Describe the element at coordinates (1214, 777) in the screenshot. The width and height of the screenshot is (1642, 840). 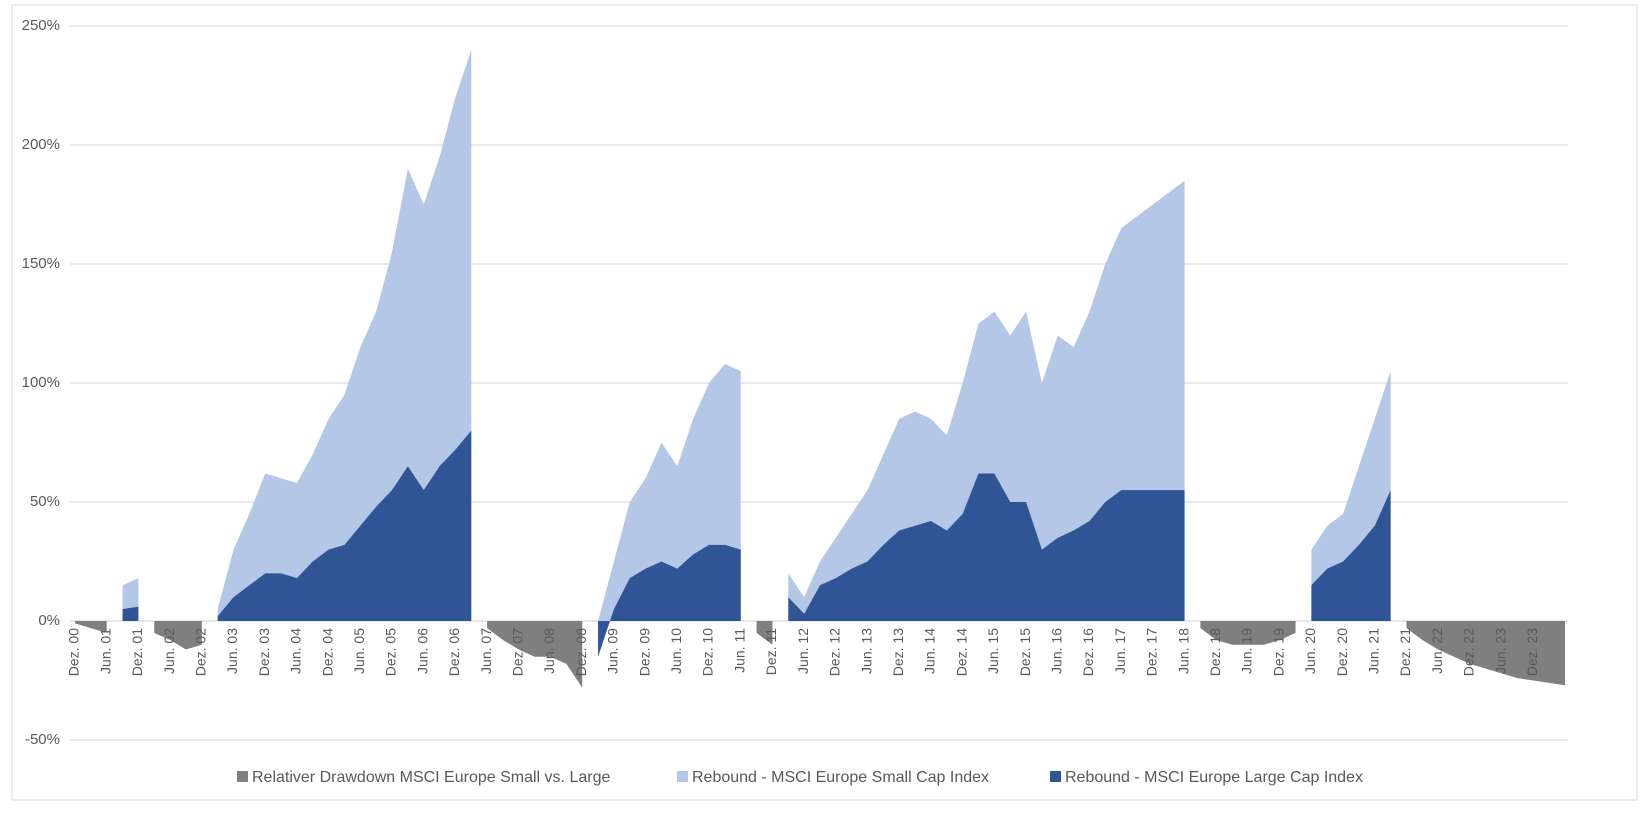
I see `legend-label: Rebound - MSCI Europe Large Cap Index` at that location.